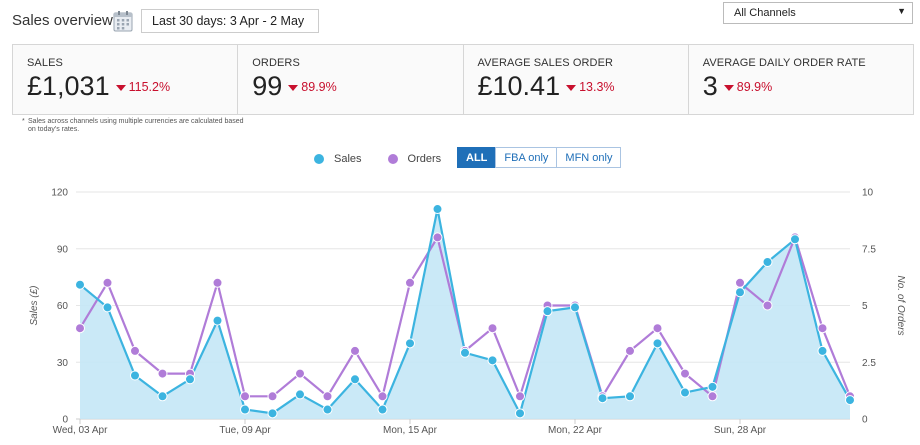 The width and height of the screenshot is (920, 445). Describe the element at coordinates (589, 157) in the screenshot. I see `filter-mfn-button: MFN only` at that location.